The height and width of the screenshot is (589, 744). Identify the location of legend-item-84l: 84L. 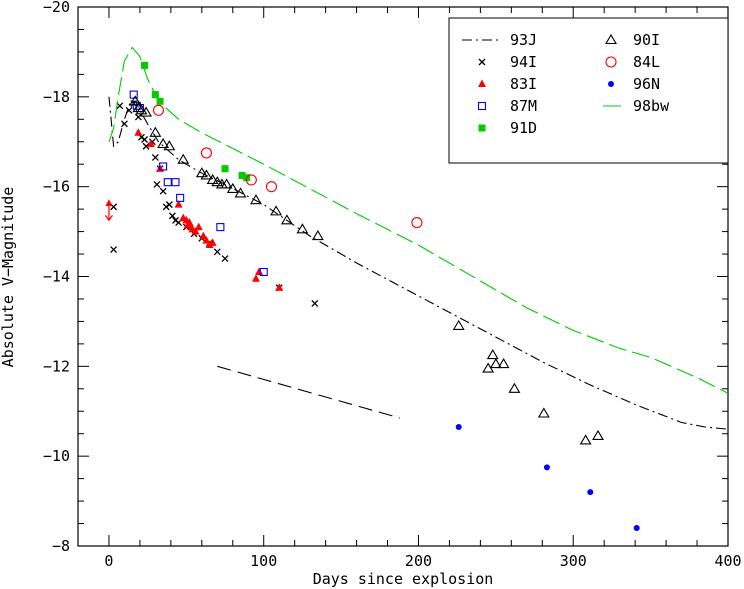
(632, 62).